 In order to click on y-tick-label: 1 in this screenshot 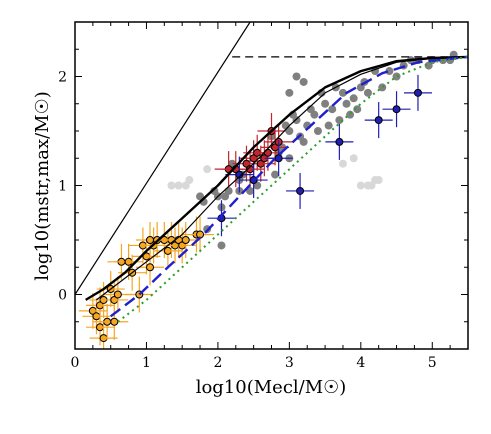, I will do `click(62, 187)`.